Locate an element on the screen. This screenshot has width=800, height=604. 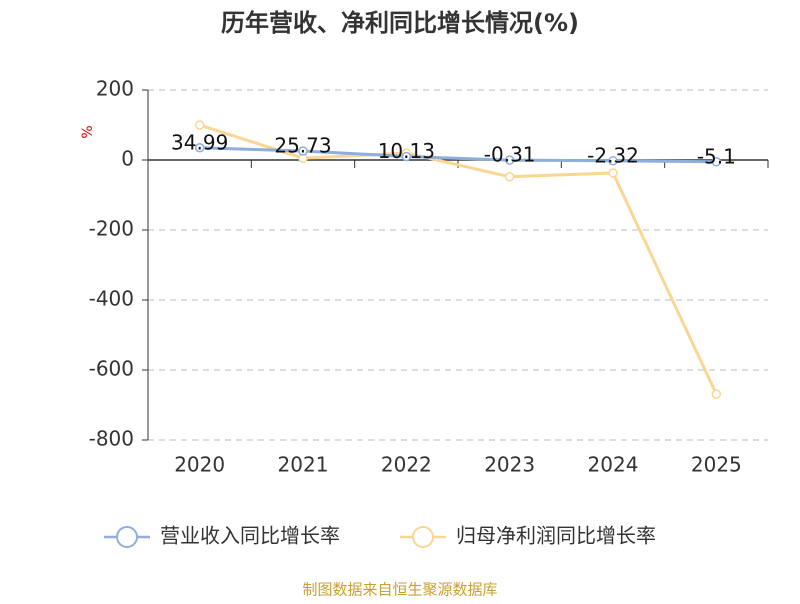
chart-title: 历年营收、净利同比增长情况(%) is located at coordinates (400, 23).